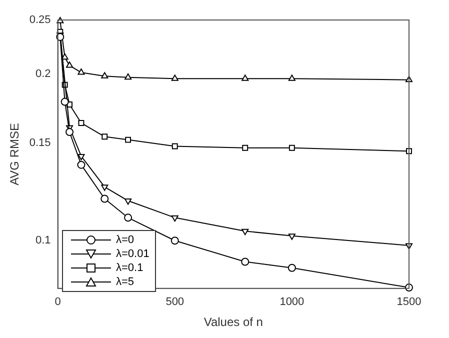 The width and height of the screenshot is (449, 338). What do you see at coordinates (125, 240) in the screenshot?
I see `legend-label: λ=0` at bounding box center [125, 240].